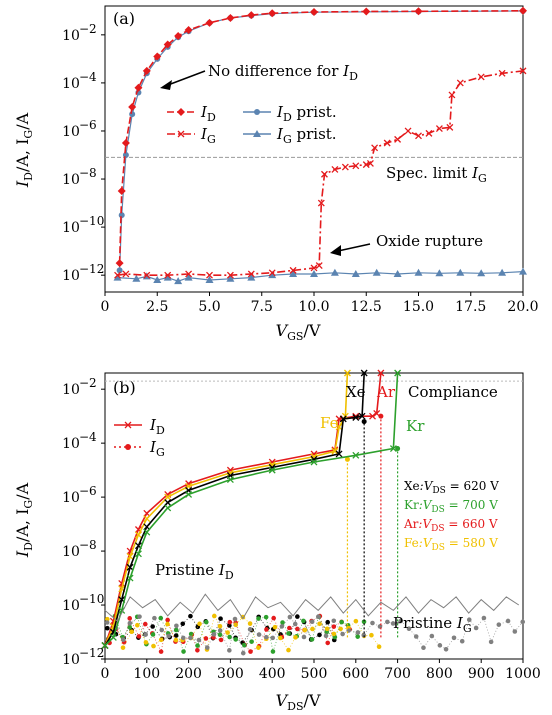  Describe the element at coordinates (329, 423) in the screenshot. I see `label-fe: Fe` at that location.